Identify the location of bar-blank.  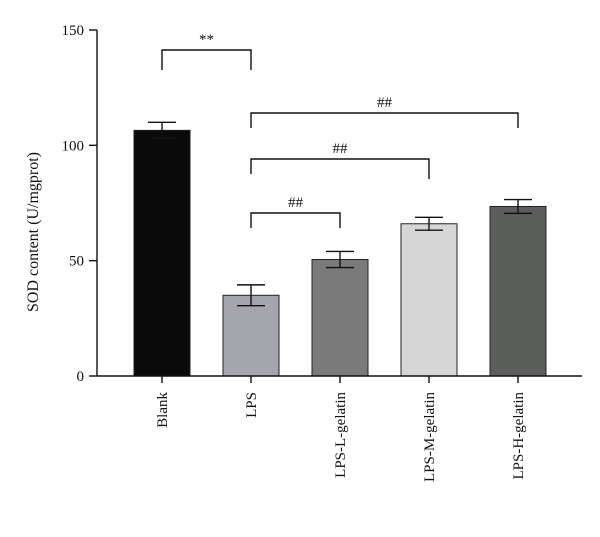
(162, 253).